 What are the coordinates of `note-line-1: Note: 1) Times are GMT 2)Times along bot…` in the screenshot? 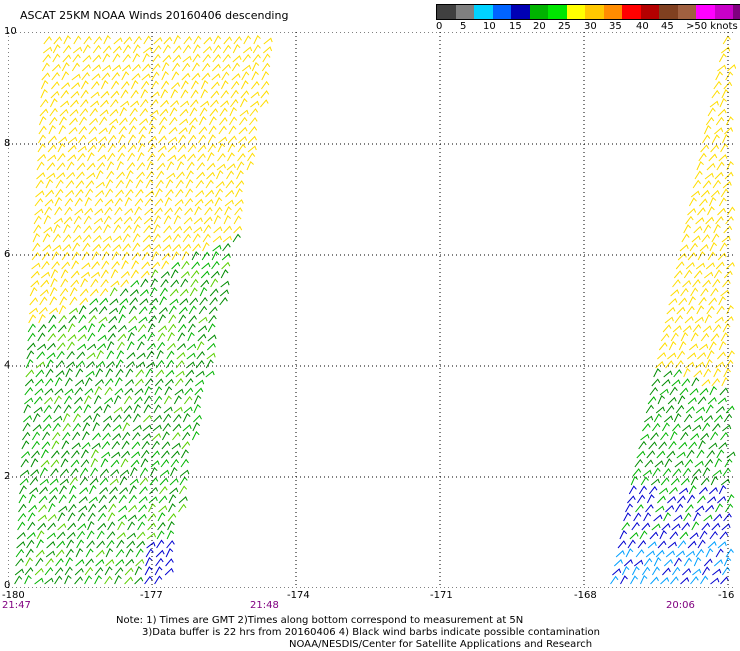 It's located at (320, 620).